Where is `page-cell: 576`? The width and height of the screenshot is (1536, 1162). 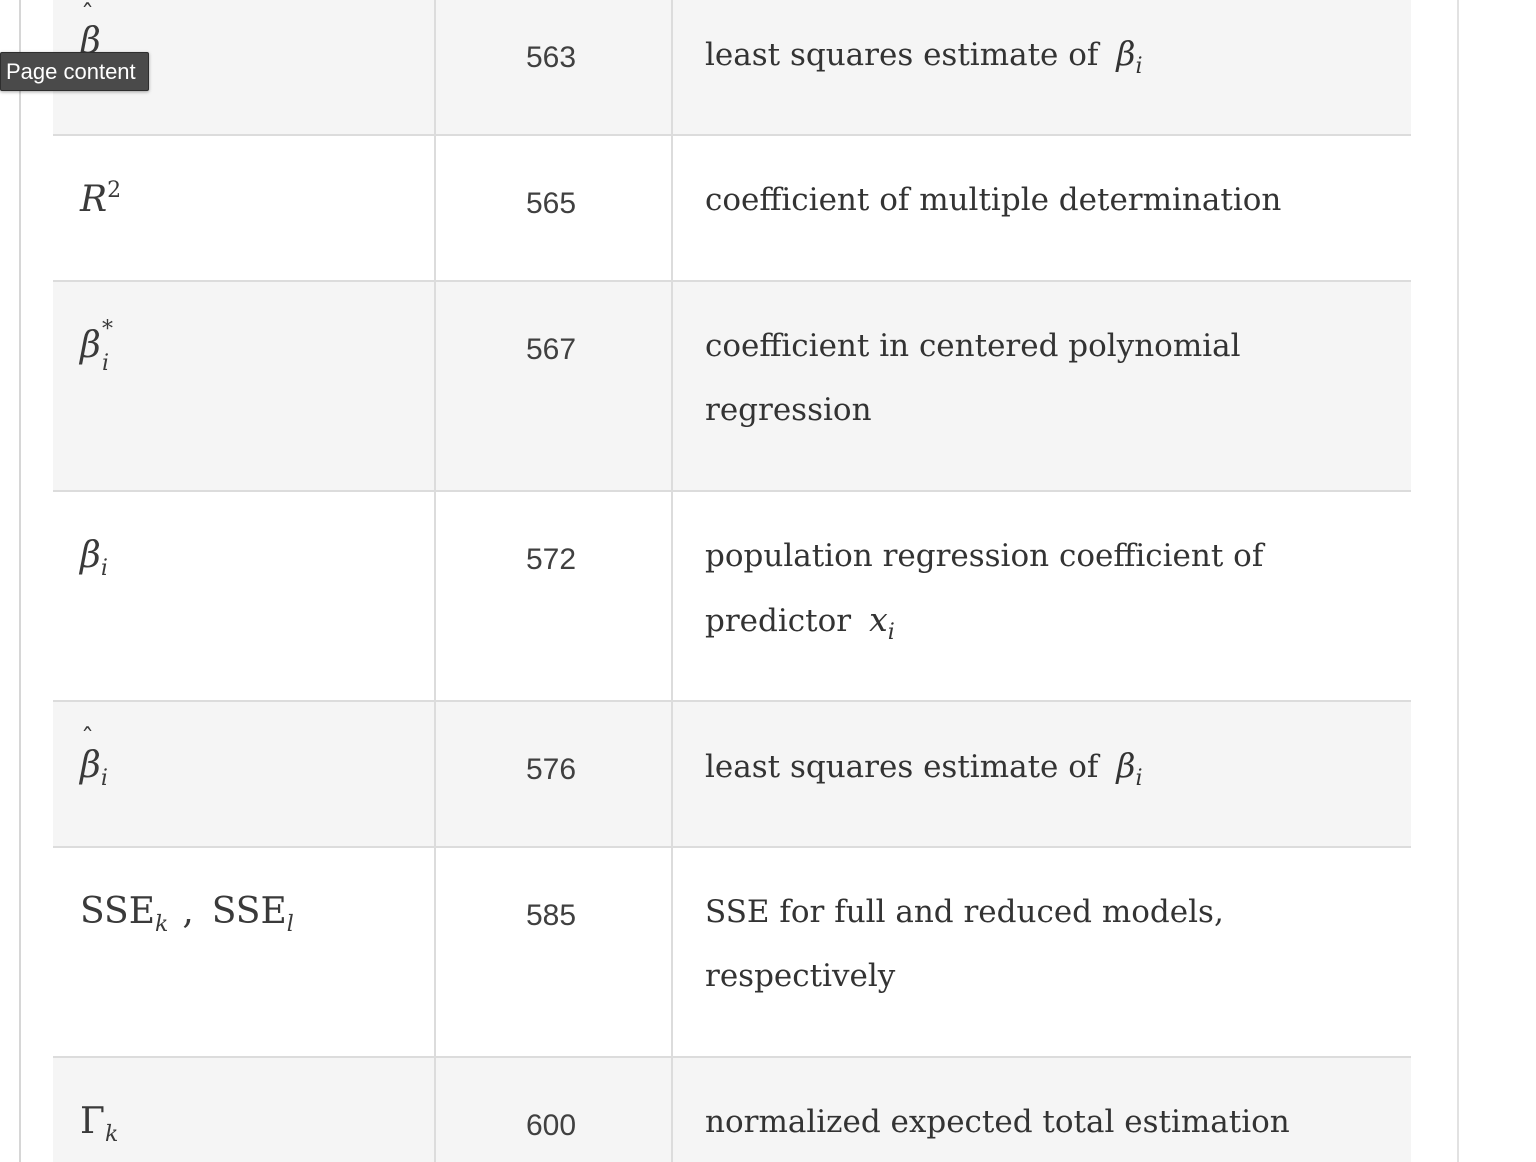 page-cell: 576 is located at coordinates (553, 774).